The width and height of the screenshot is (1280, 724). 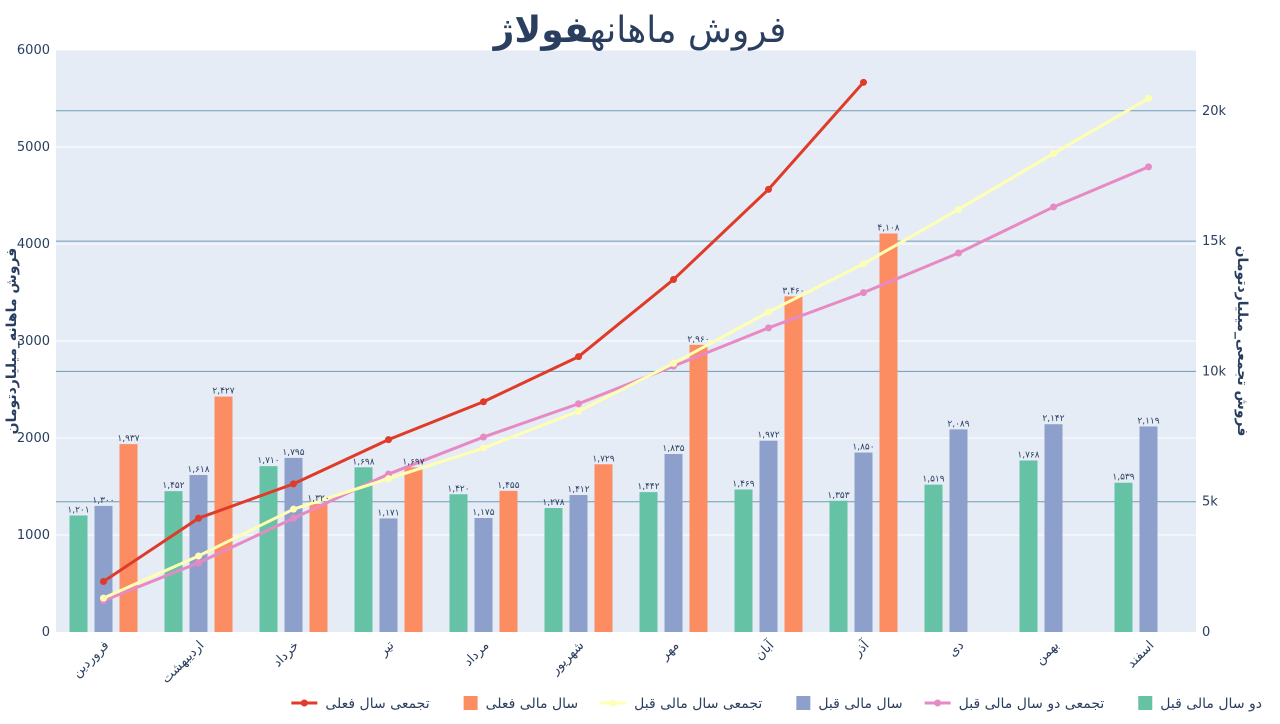 What do you see at coordinates (648, 487) in the screenshot?
I see `bar-value-label: ۱,۴۴۲` at bounding box center [648, 487].